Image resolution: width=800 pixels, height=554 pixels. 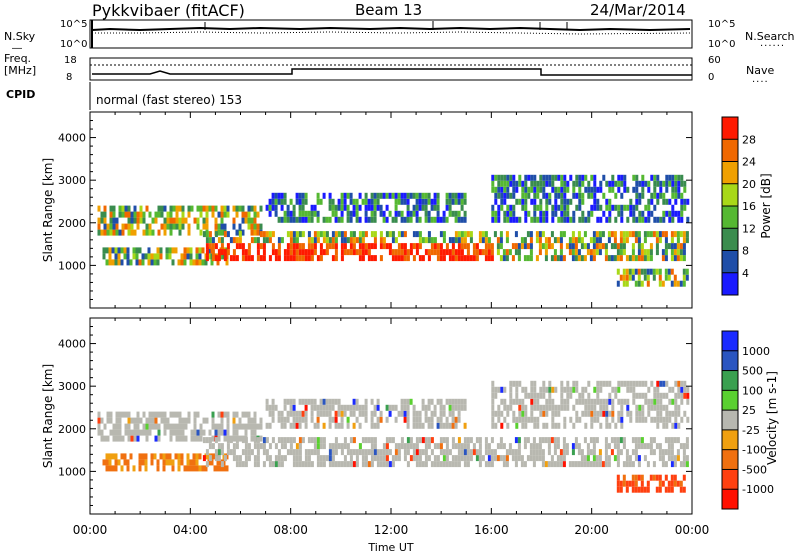 What do you see at coordinates (730, 420) in the screenshot?
I see `velocity-colorbar-frame` at bounding box center [730, 420].